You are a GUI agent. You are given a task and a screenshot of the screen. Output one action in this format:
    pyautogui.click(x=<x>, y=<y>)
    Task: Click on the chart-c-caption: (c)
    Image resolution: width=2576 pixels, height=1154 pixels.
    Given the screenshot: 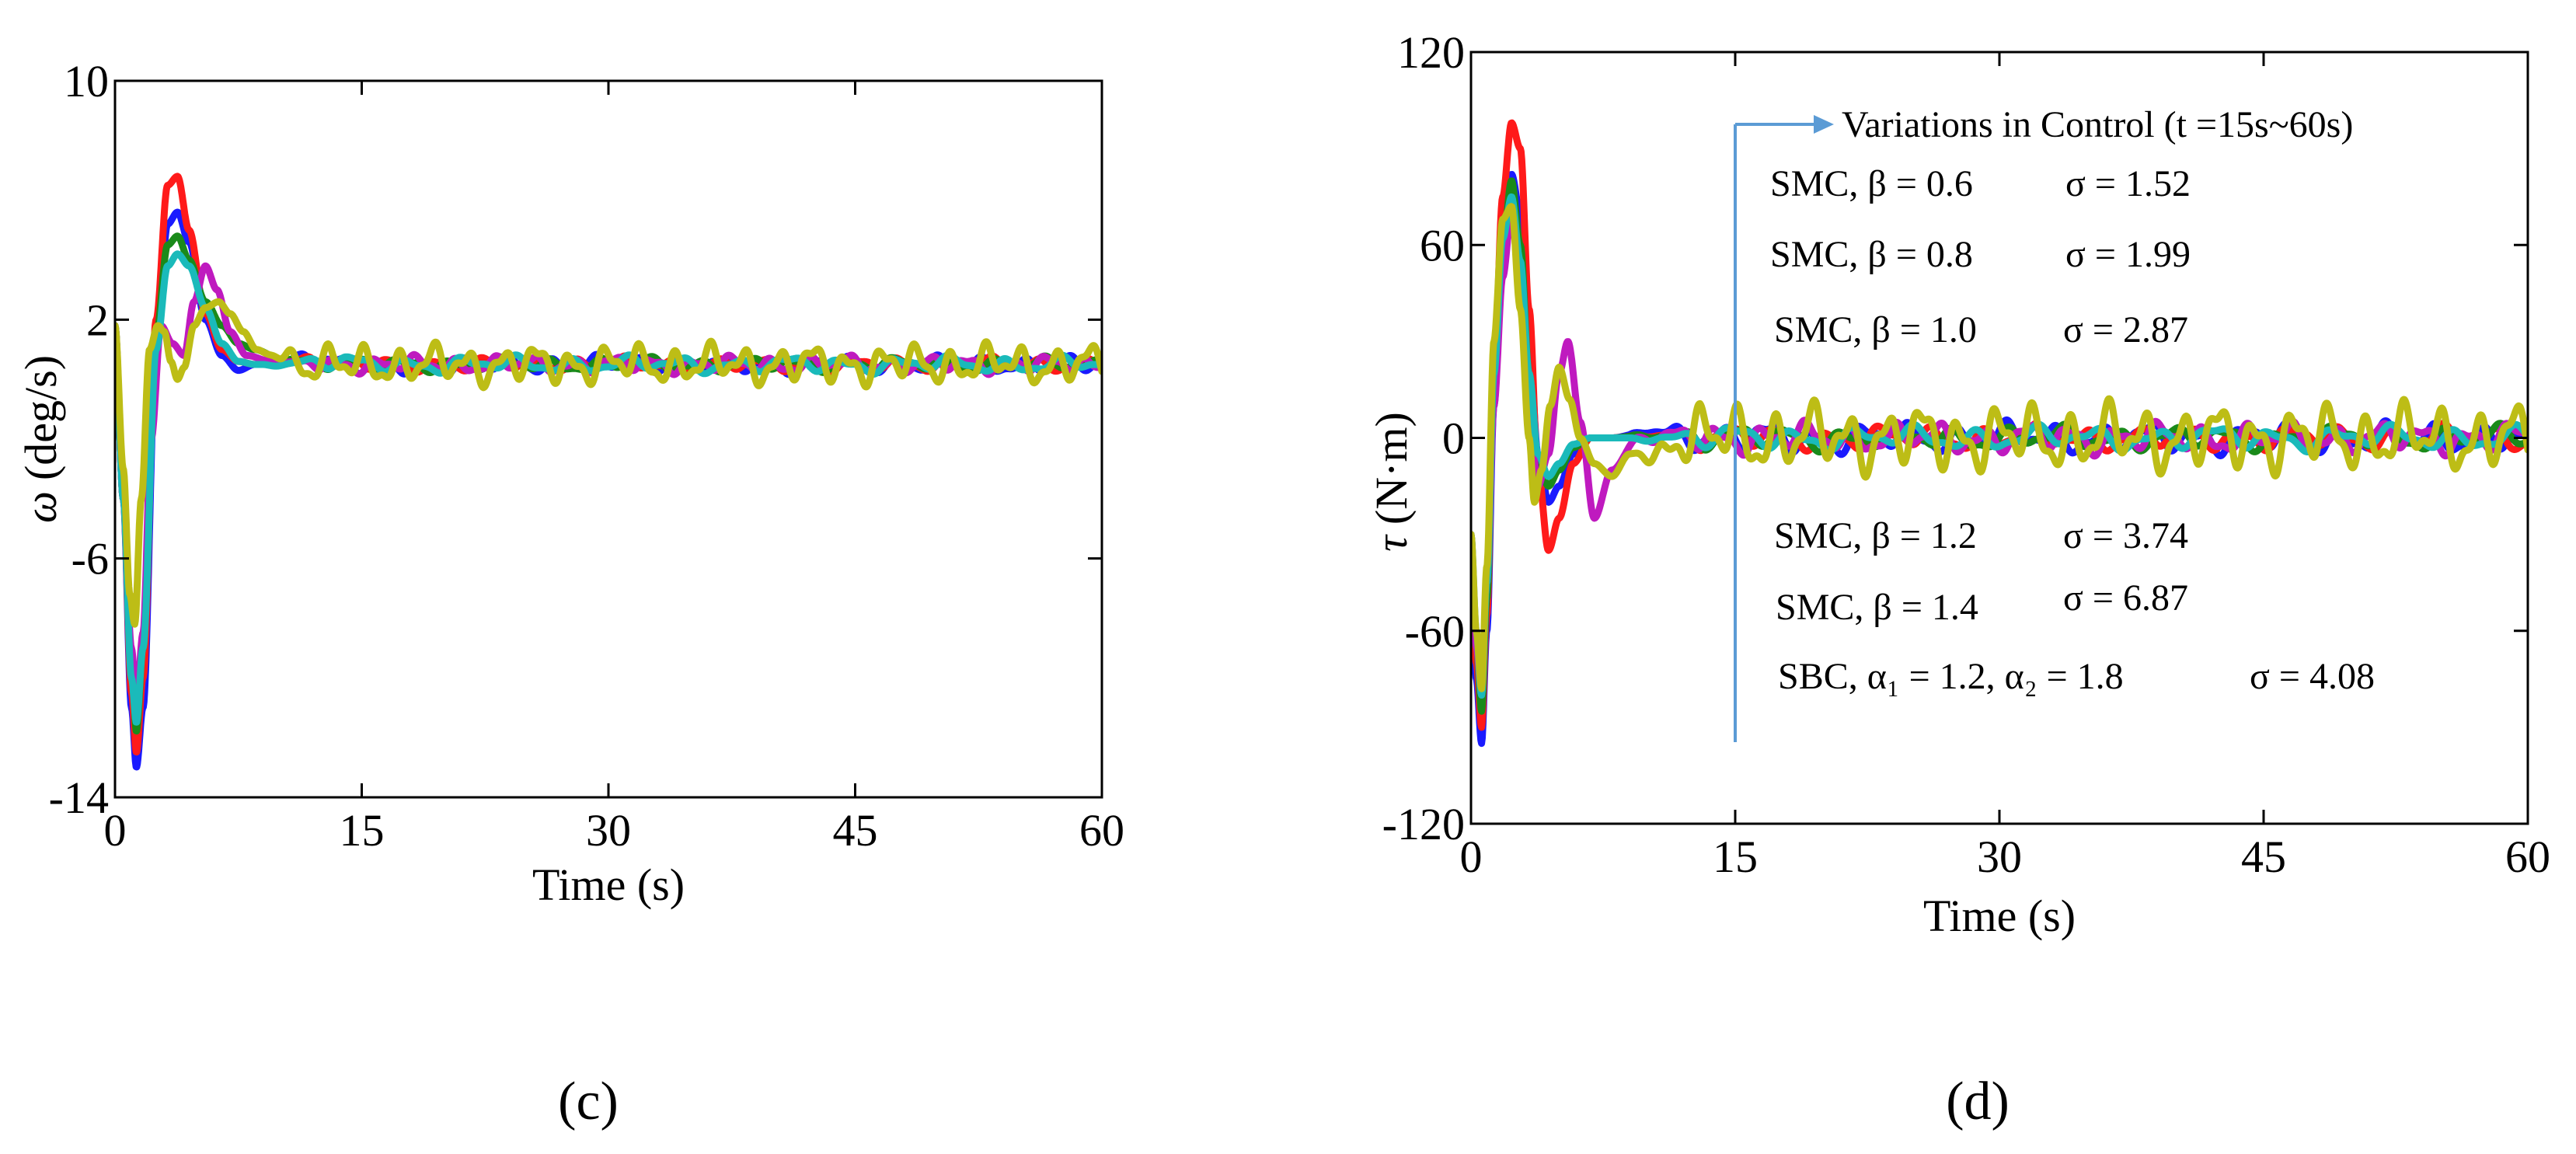 What is the action you would take?
    pyautogui.click(x=588, y=1101)
    